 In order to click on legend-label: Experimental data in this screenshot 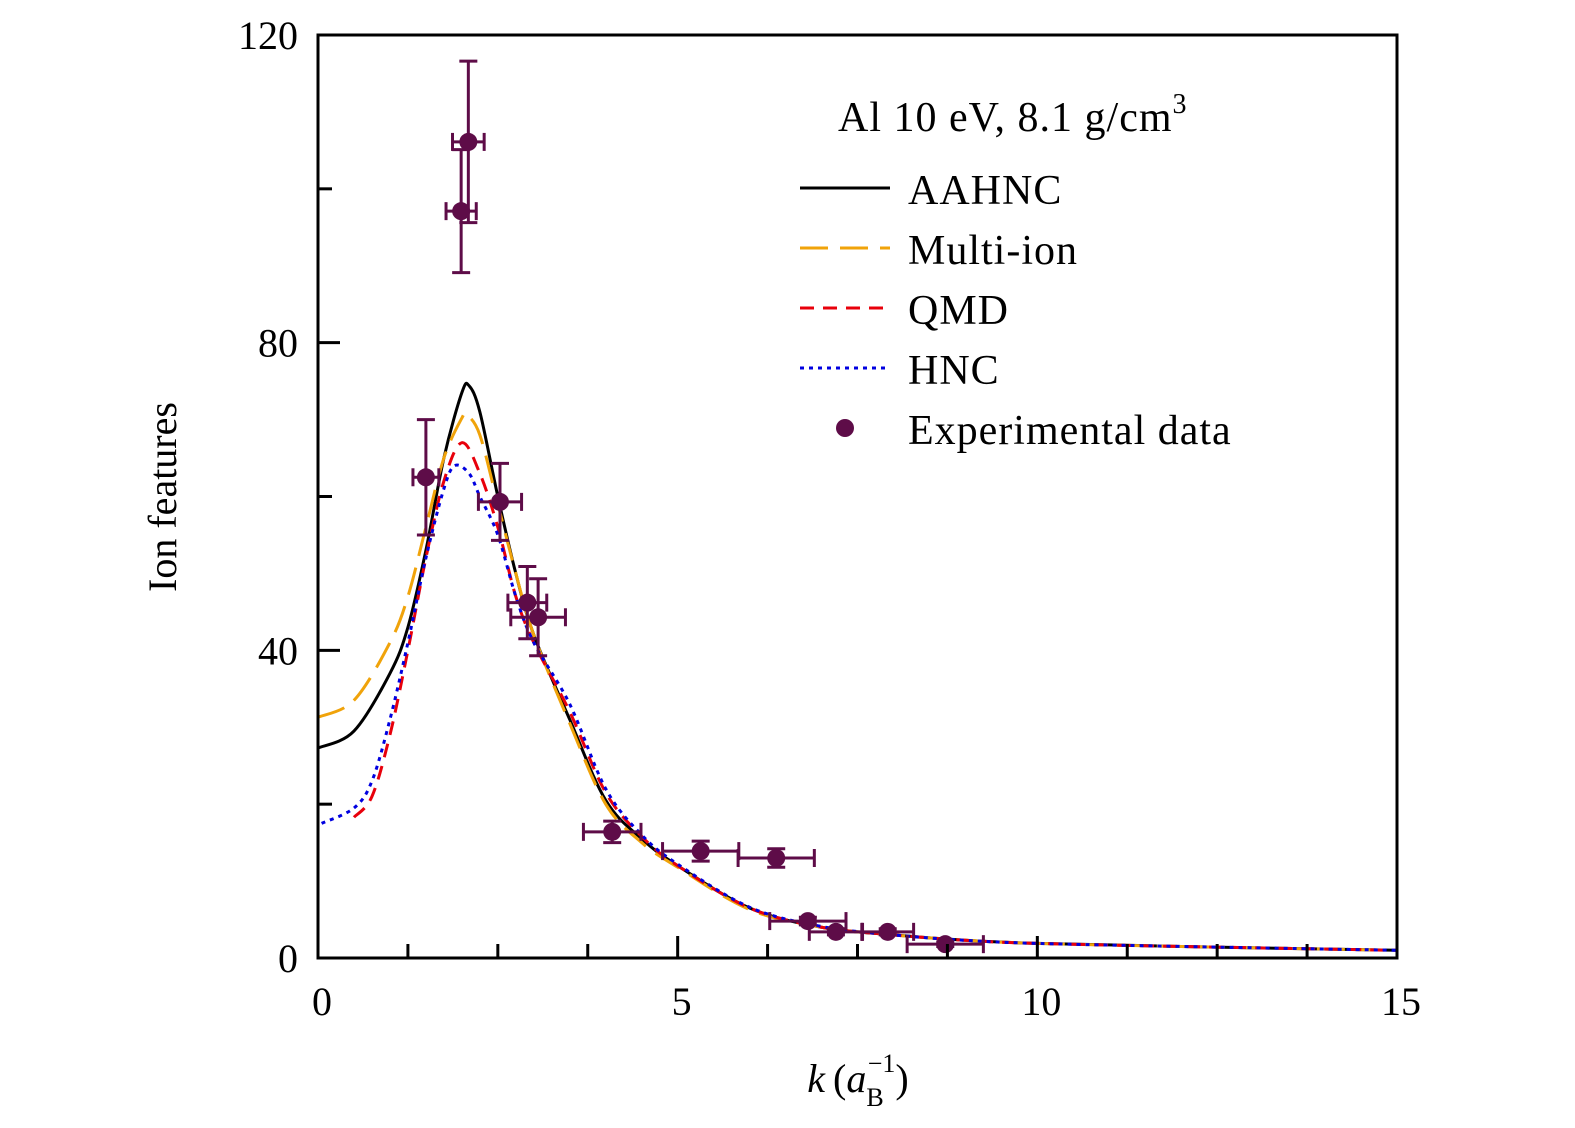, I will do `click(1070, 431)`.